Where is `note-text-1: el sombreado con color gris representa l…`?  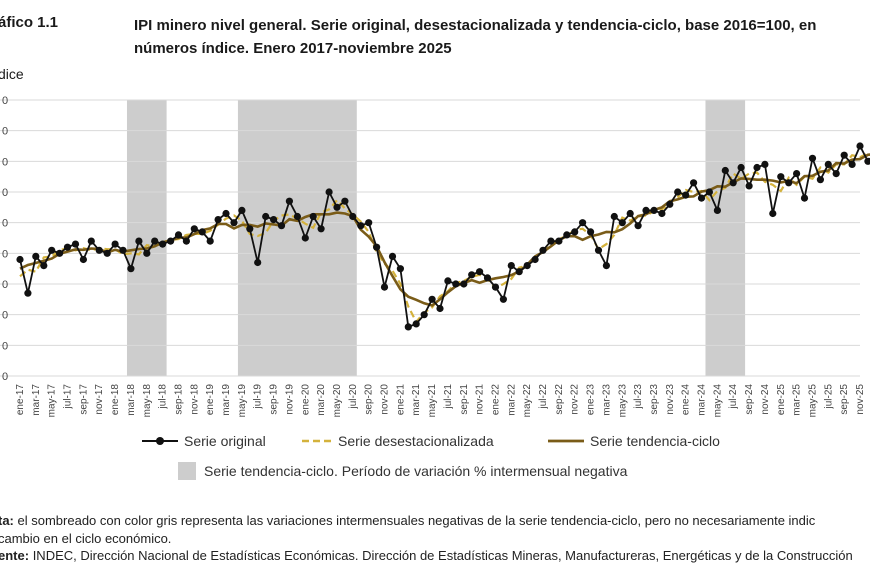 note-text-1: el sombreado con color gris representa l… is located at coordinates (416, 520).